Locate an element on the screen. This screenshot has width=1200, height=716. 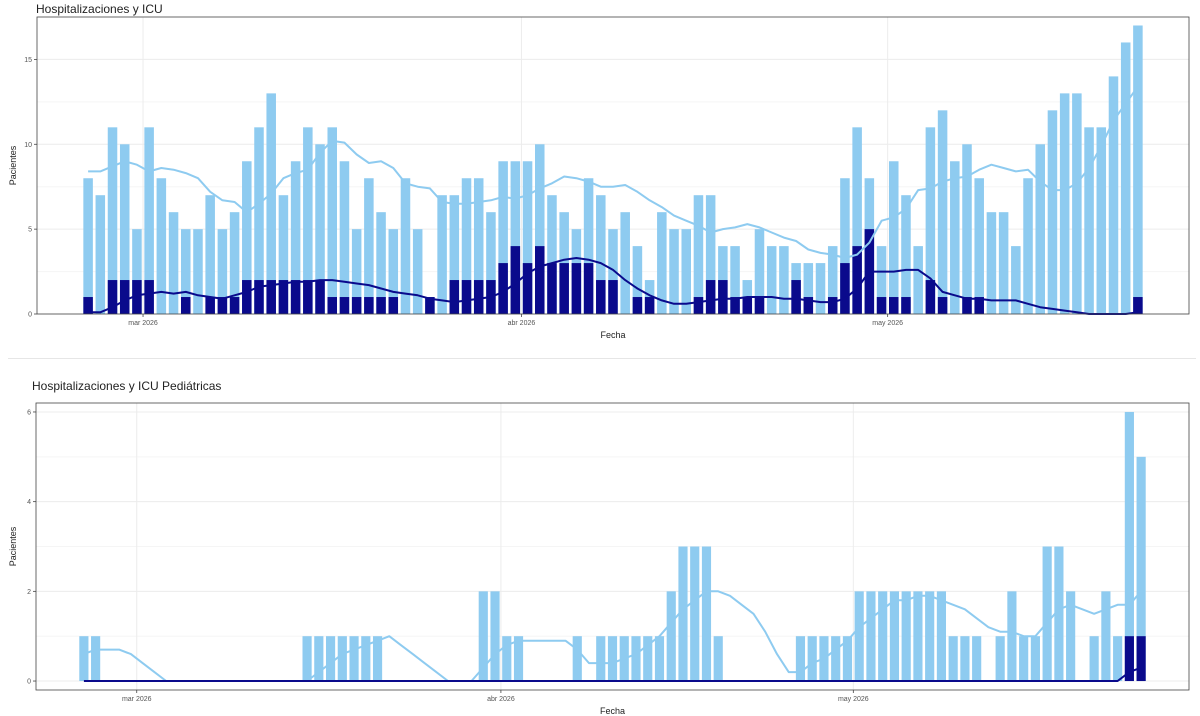
chart-title: Hospitalizaciones y ICU Pediátricas is located at coordinates (127, 386).